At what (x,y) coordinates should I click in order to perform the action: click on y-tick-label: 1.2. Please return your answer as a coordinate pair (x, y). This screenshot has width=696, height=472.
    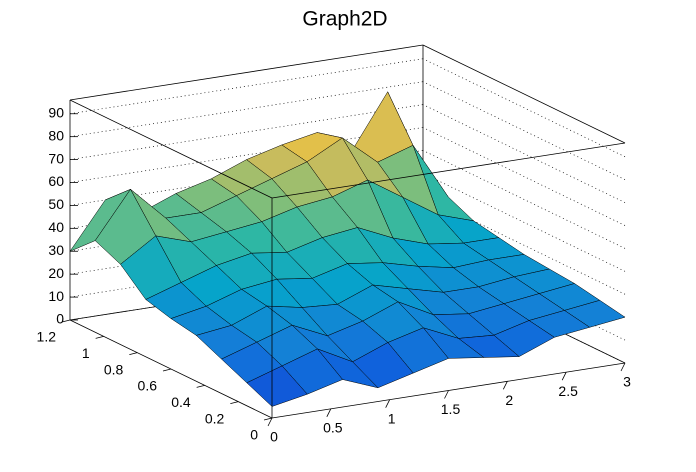
    Looking at the image, I should click on (47, 337).